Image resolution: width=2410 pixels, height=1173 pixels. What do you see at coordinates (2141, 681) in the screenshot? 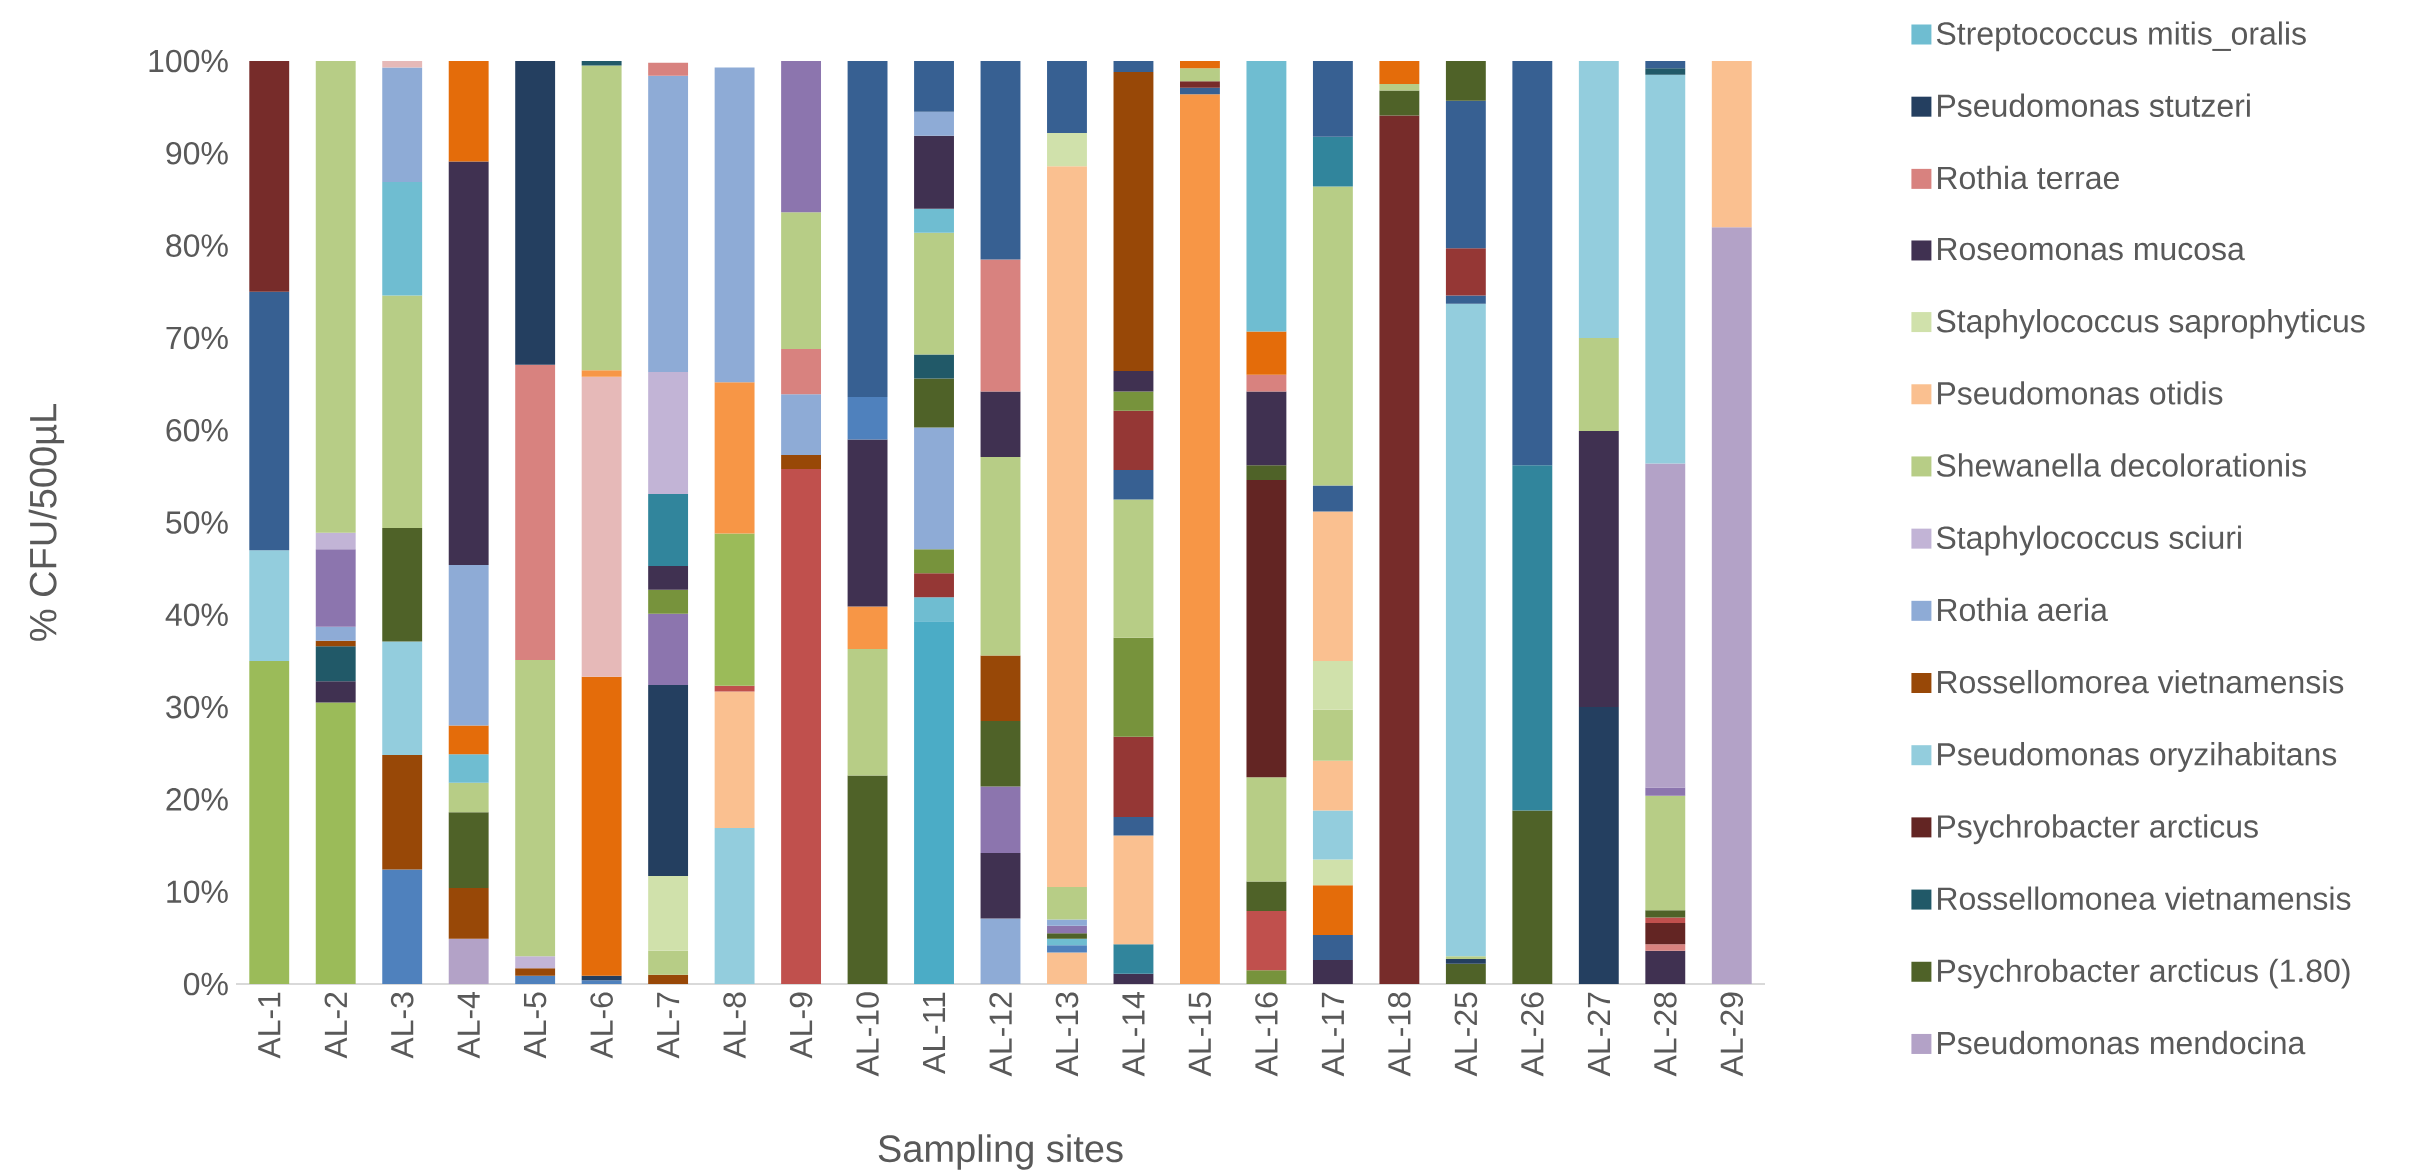
I see `legend-label: Rossellomorea vietnamensis` at bounding box center [2141, 681].